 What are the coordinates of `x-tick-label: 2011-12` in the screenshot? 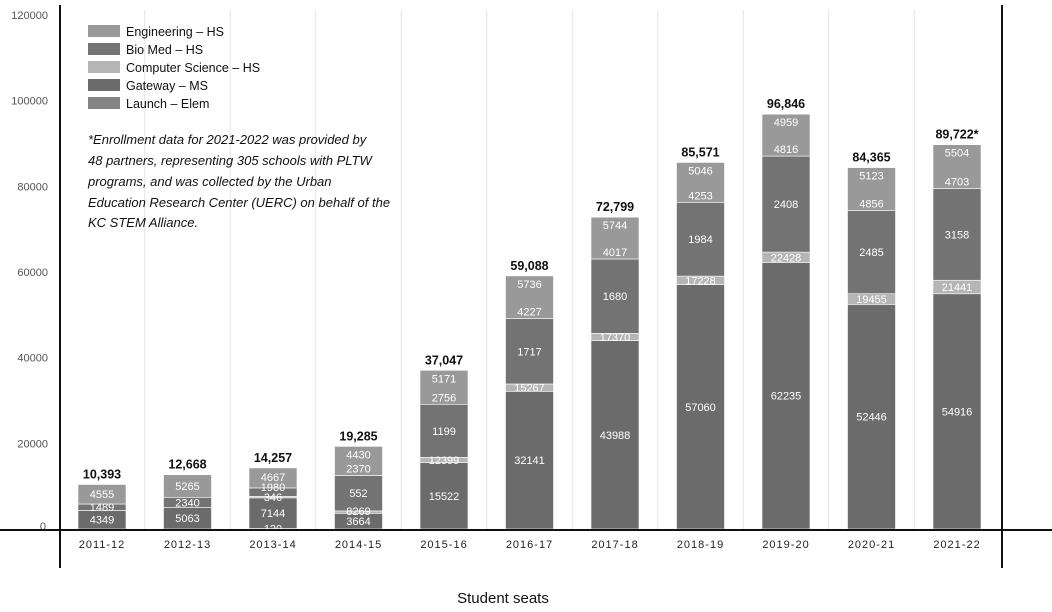 It's located at (102, 545).